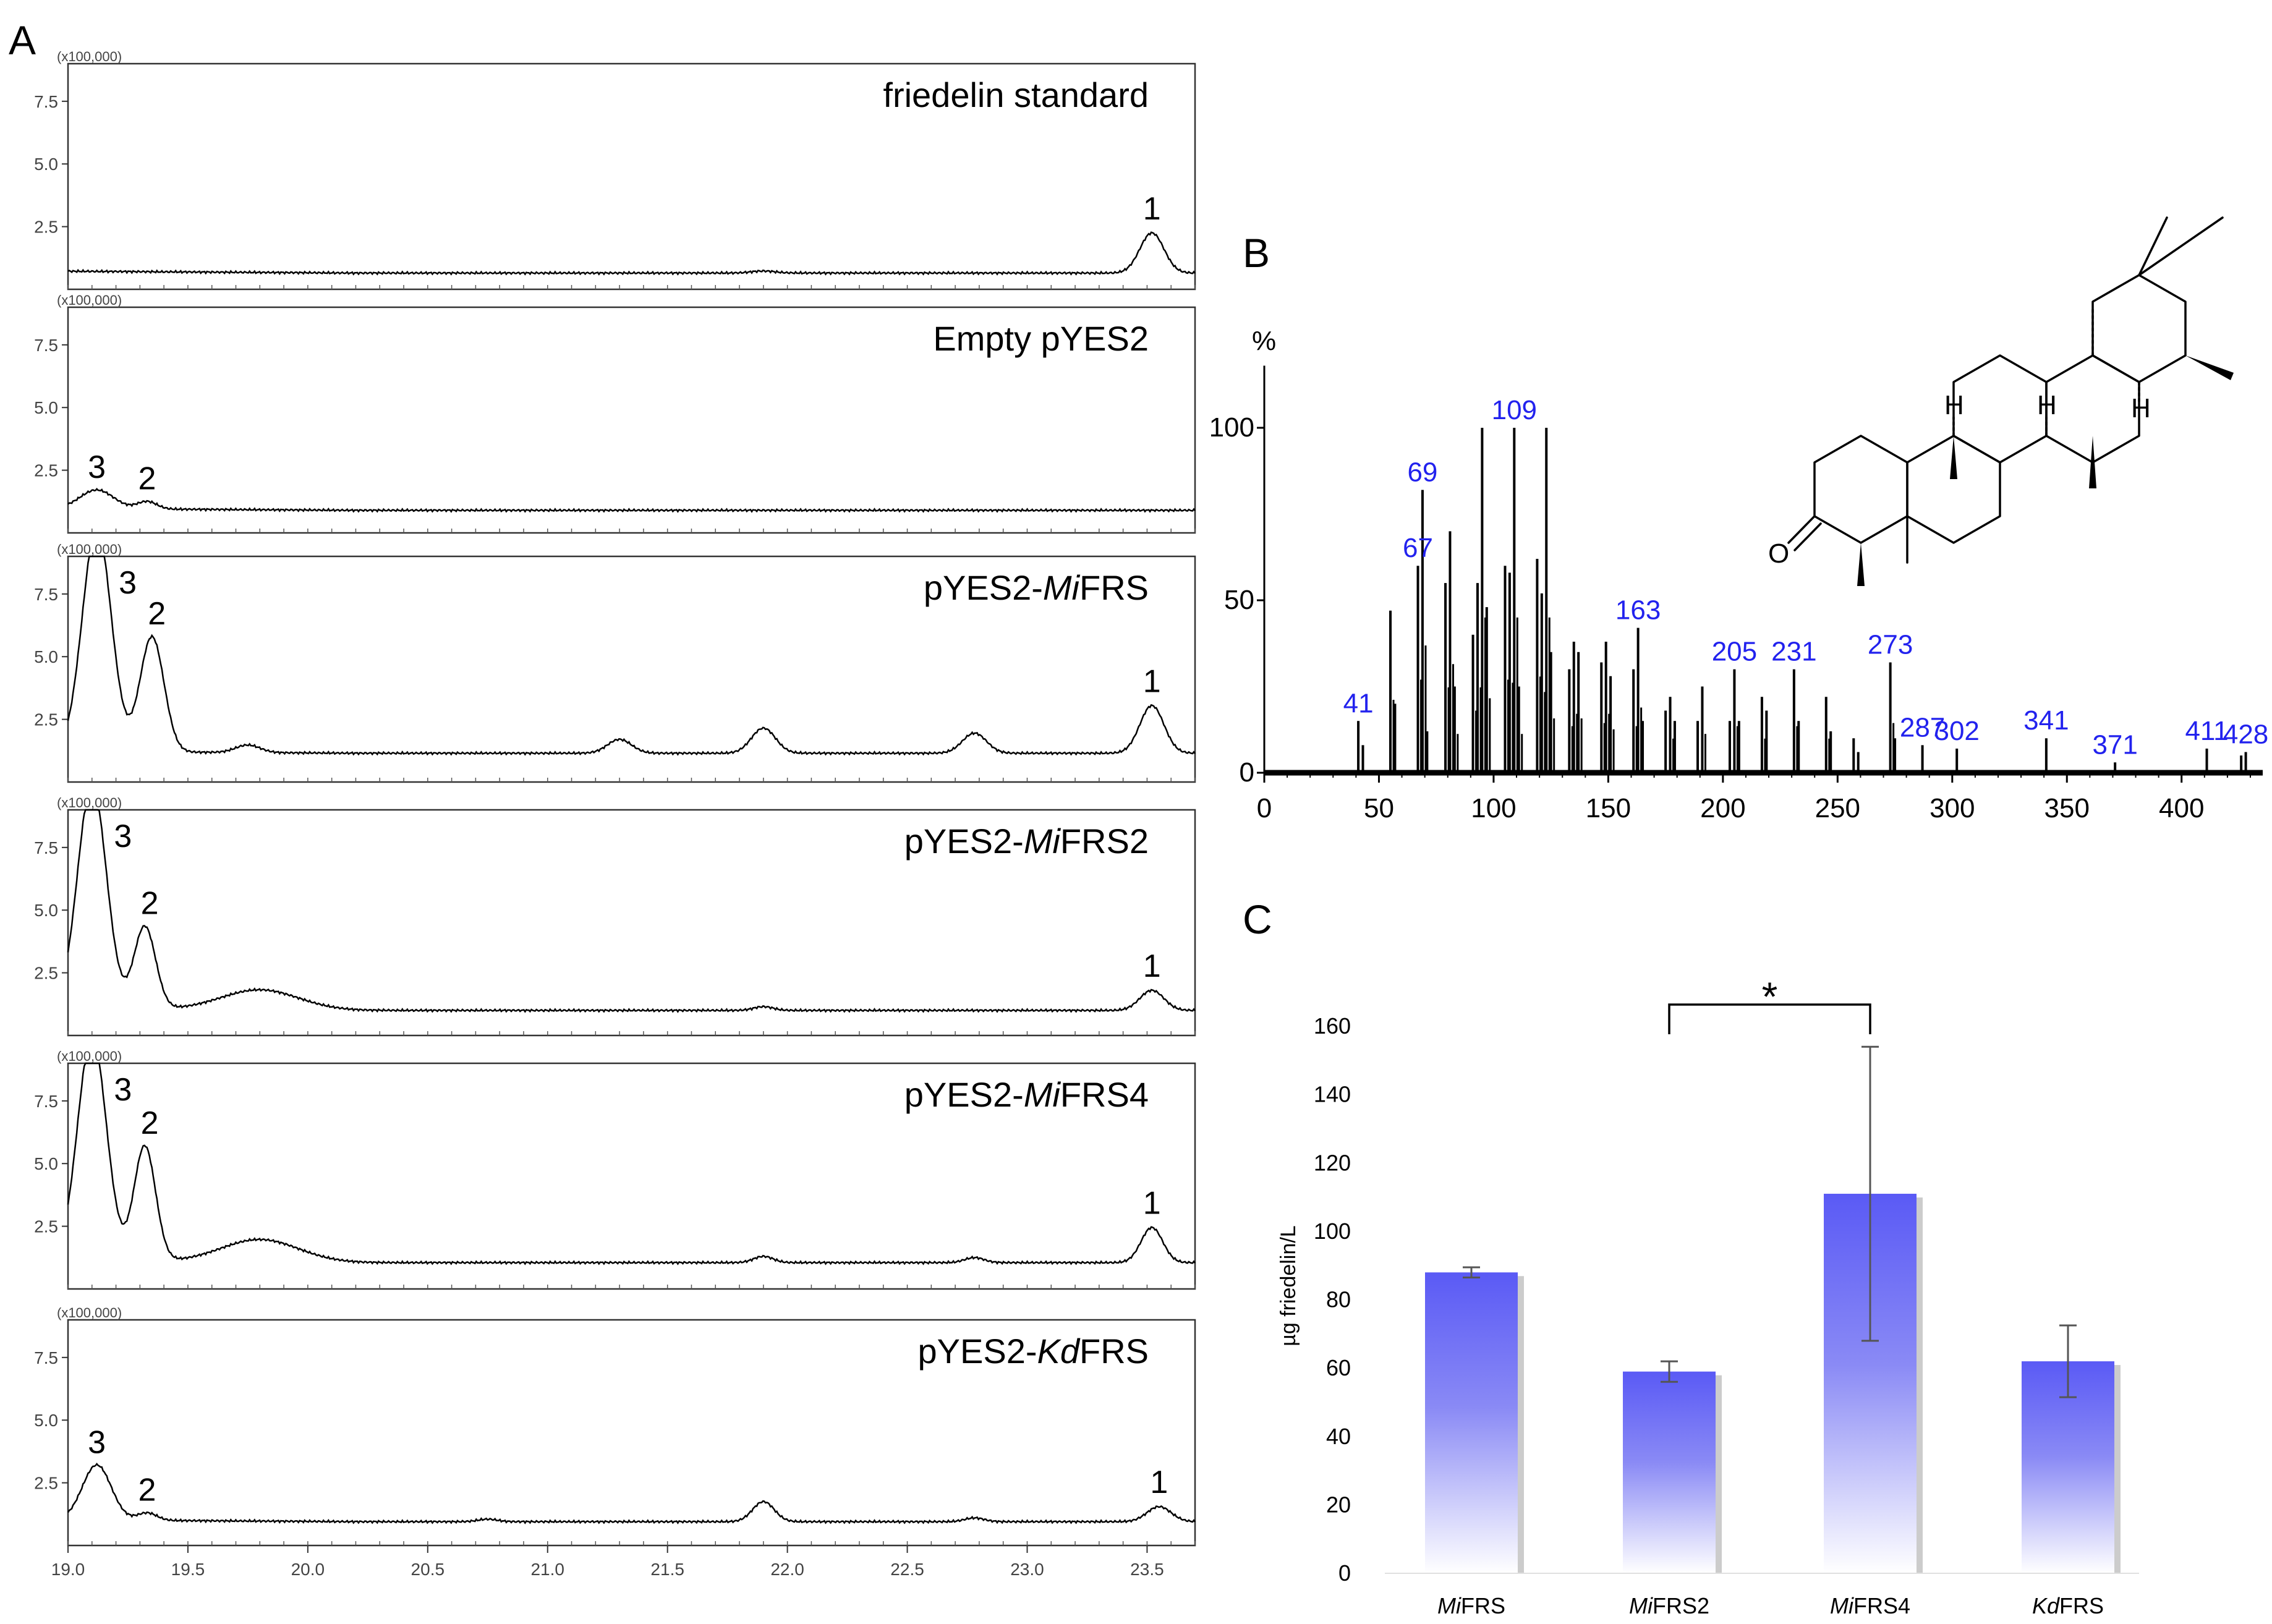  Describe the element at coordinates (68, 1570) in the screenshot. I see `x-tick-label: 19.0` at that location.